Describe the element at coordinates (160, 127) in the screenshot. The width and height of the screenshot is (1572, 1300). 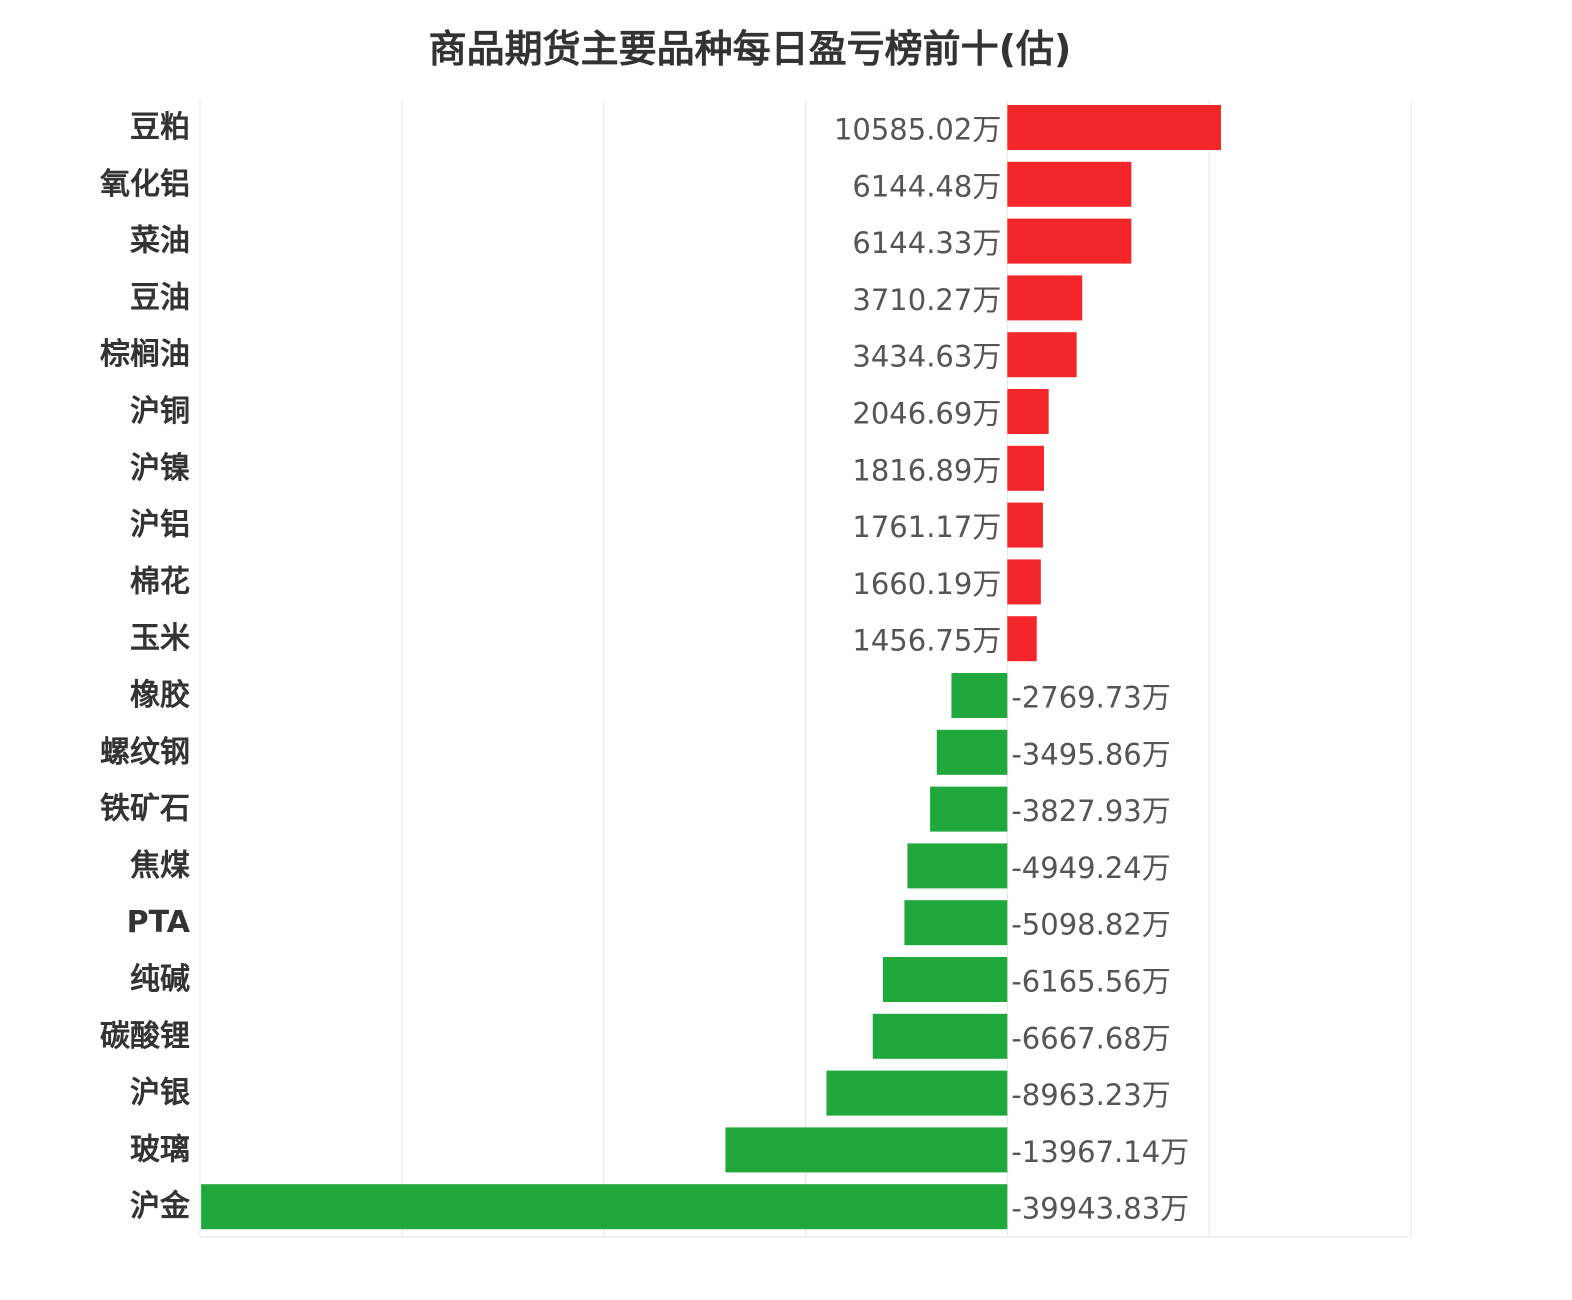
I see `category-label: 豆粕` at that location.